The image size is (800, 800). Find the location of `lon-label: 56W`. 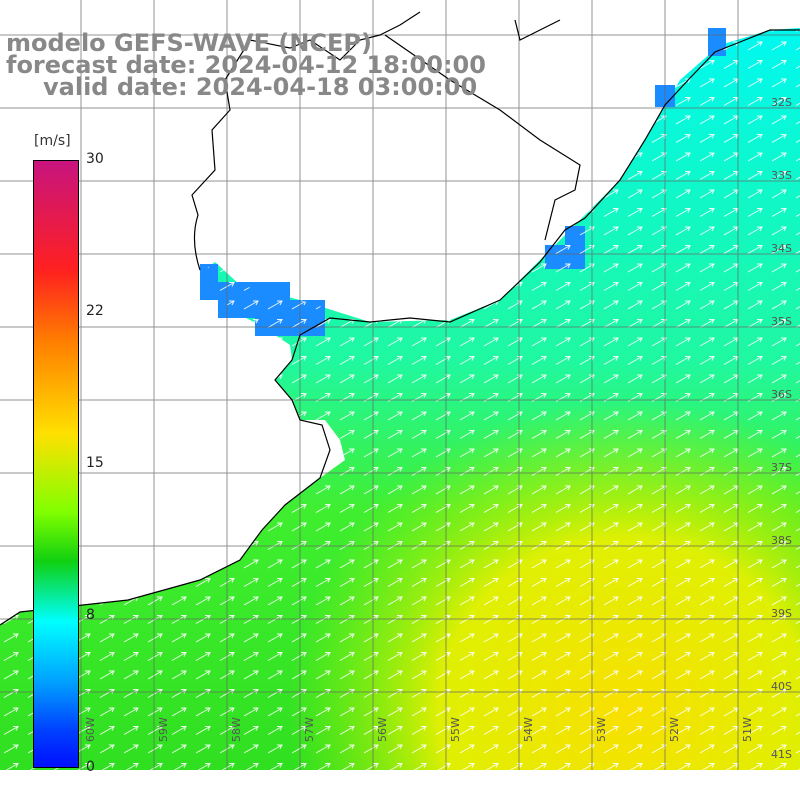

lon-label: 56W is located at coordinates (382, 729).